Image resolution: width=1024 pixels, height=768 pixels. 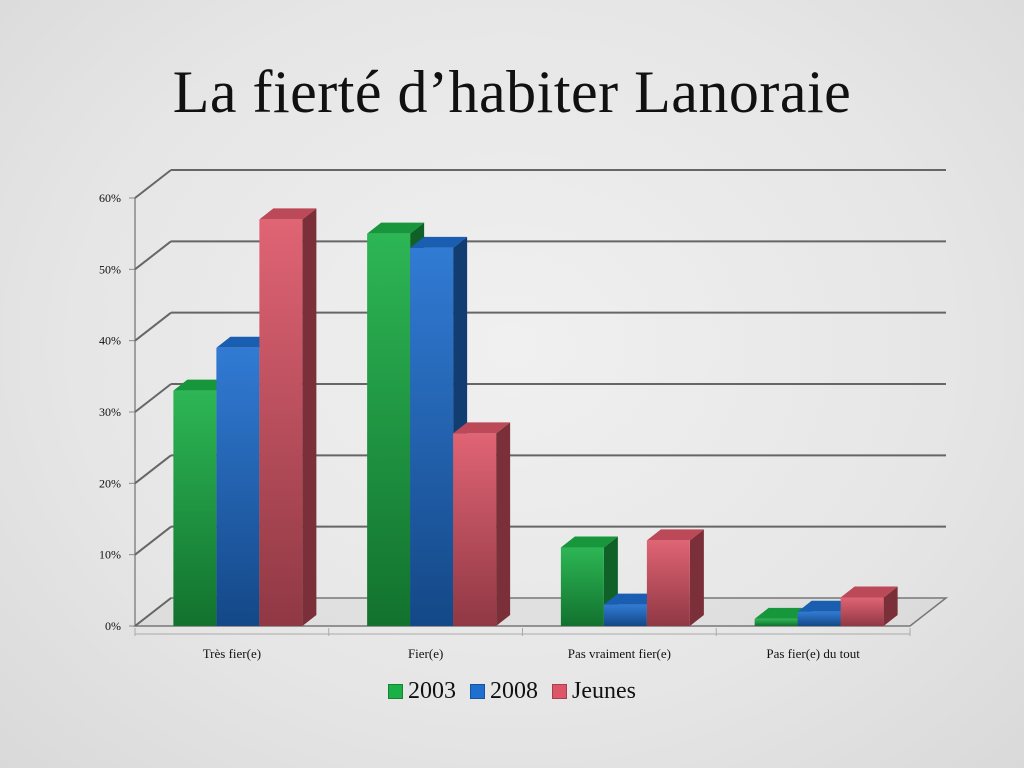 I want to click on x-axis, so click(x=522, y=632).